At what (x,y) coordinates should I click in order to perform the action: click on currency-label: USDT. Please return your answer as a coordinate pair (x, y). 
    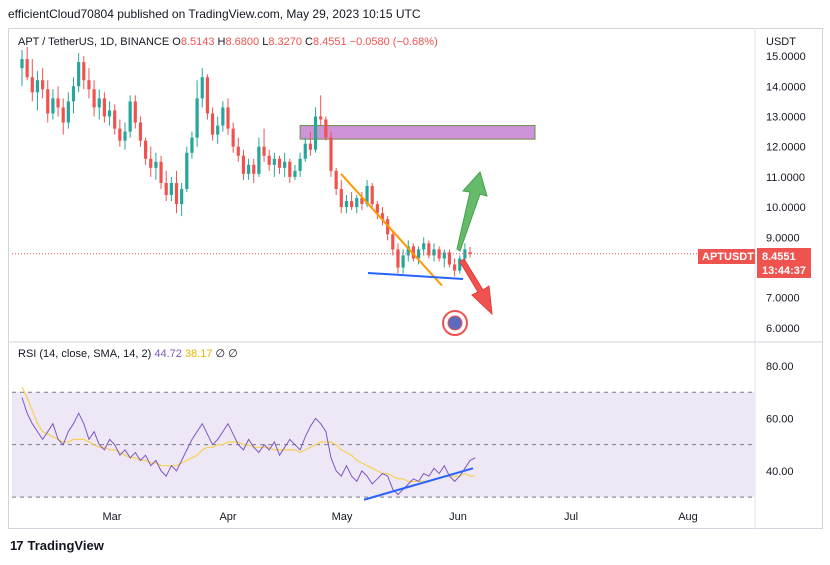
    Looking at the image, I should click on (781, 42).